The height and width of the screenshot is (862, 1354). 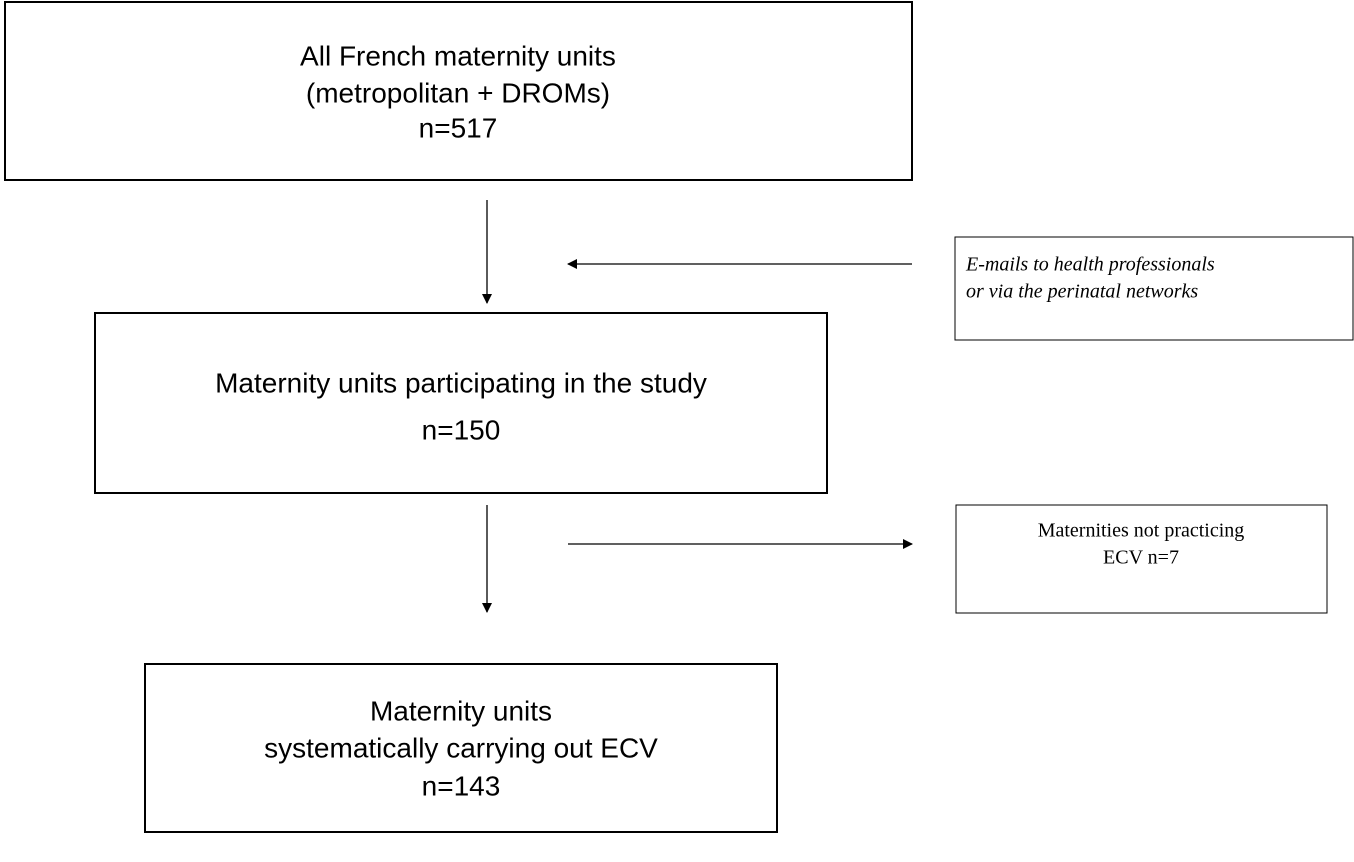 I want to click on side-text: ECV n=7, so click(x=1141, y=558).